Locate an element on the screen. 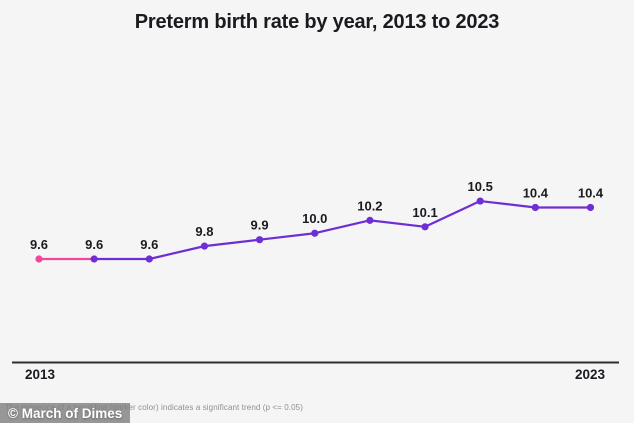 Image resolution: width=634 pixels, height=423 pixels. data-point-2013 is located at coordinates (39, 259).